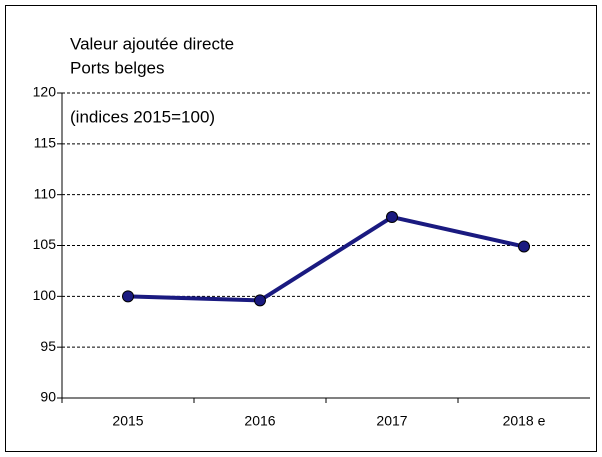  What do you see at coordinates (142, 116) in the screenshot?
I see `annotation: (indices 2015=100)` at bounding box center [142, 116].